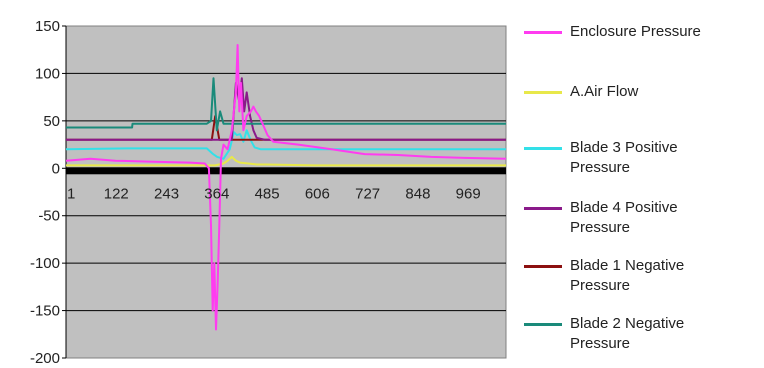  I want to click on y-tick-label: 150, so click(47, 26).